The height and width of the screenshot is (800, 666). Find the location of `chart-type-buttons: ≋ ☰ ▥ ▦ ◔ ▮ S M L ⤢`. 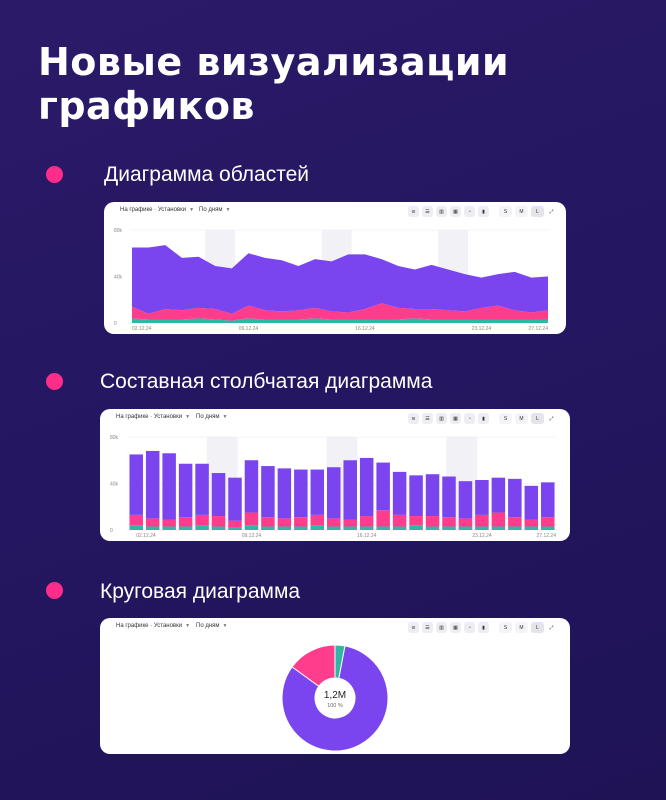

chart-type-buttons: ≋ ☰ ▥ ▦ ◔ ▮ S M L ⤢ is located at coordinates (482, 627).